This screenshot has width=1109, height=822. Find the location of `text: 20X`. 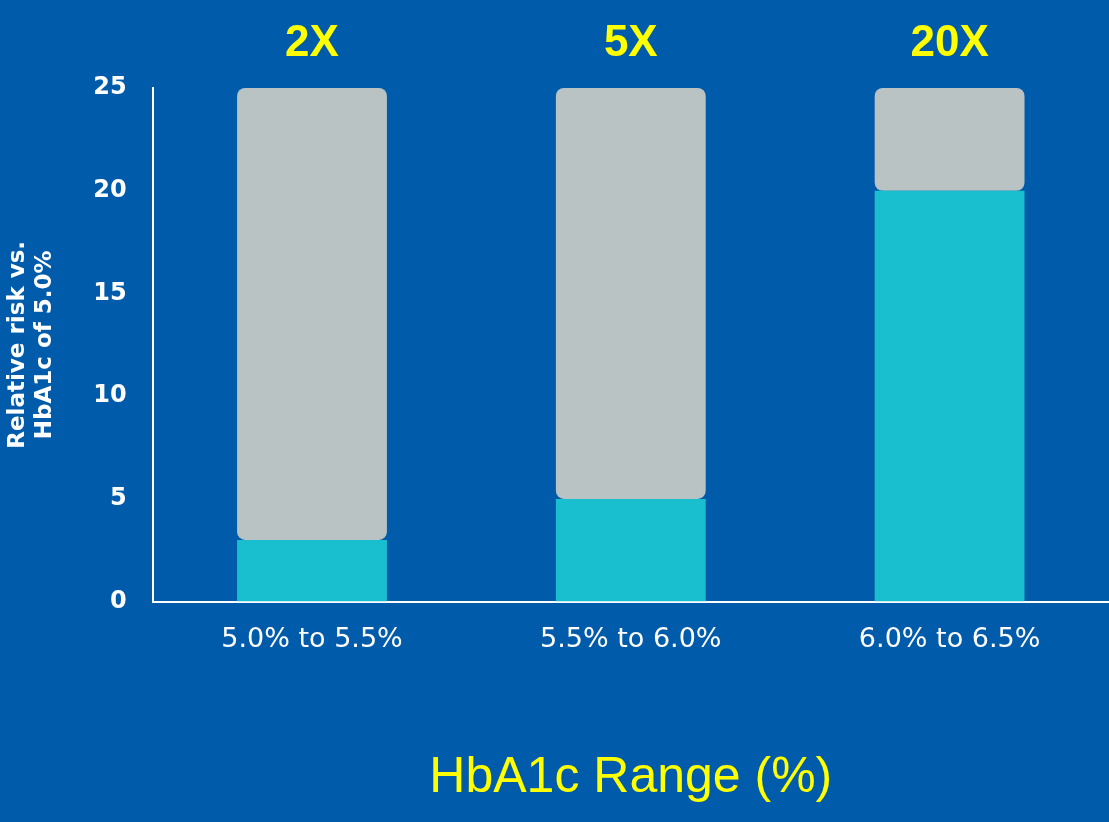

text: 20X is located at coordinates (949, 41).